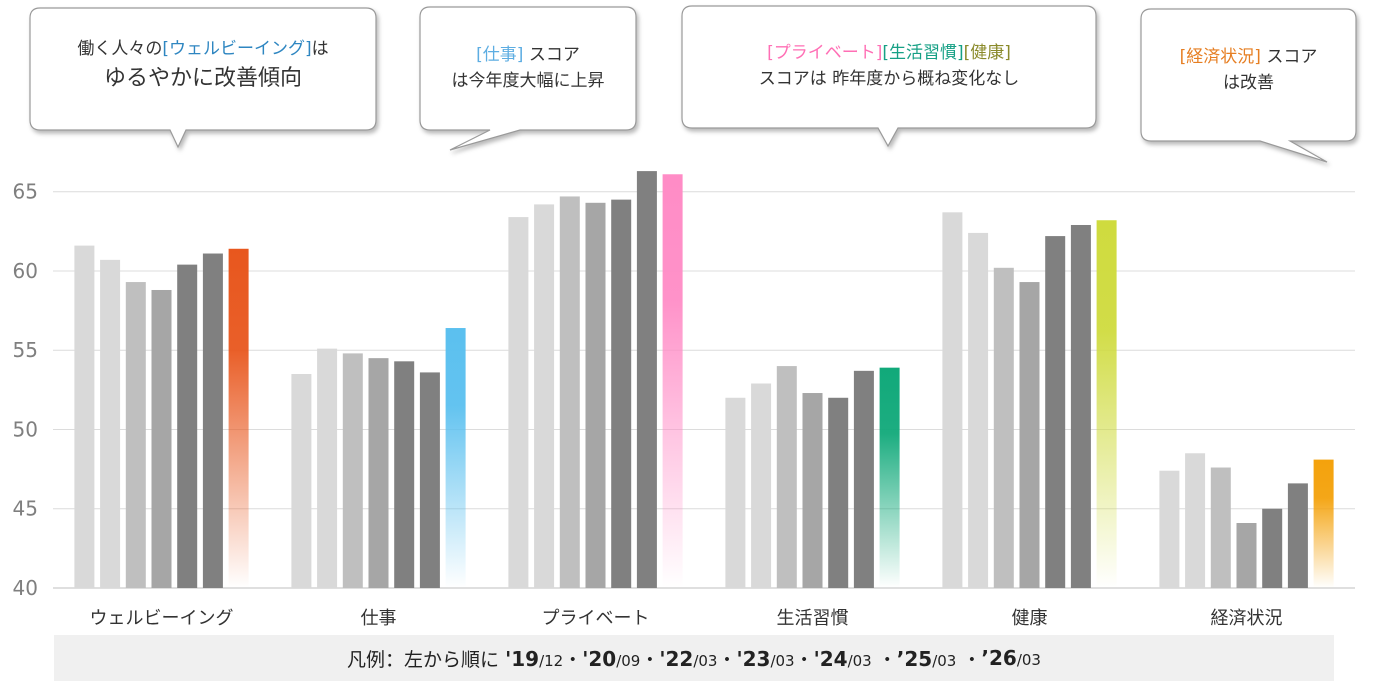 The width and height of the screenshot is (1381, 690). I want to click on callout-wellbeing: 働く人々の[ウェルビーイング]は ゆるやかに改善傾向, so click(203, 66).